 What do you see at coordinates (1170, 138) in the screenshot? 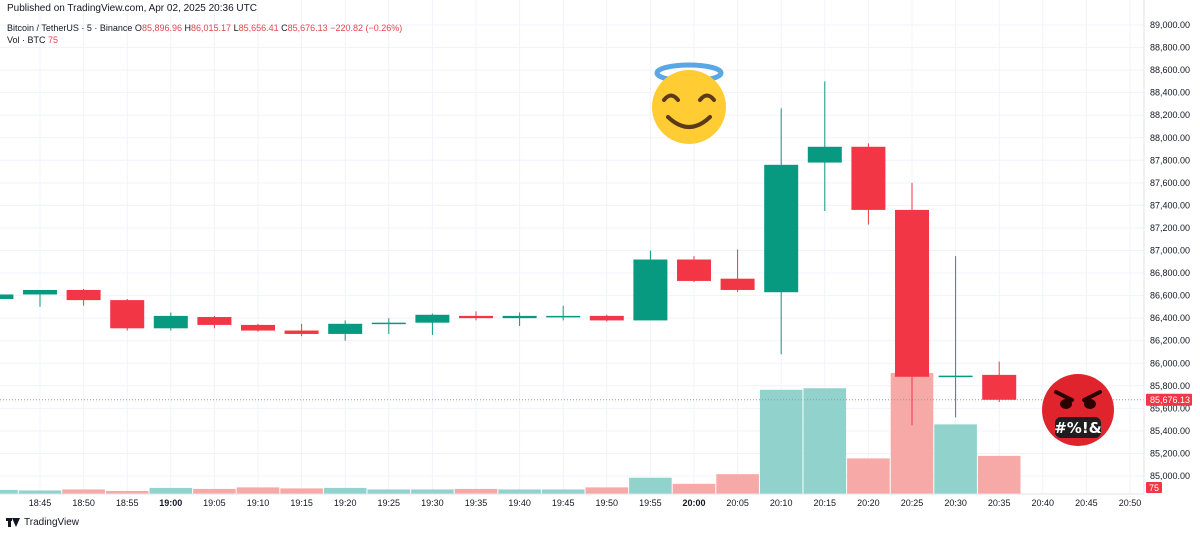
I see `price-tick-label: 88,000.00` at bounding box center [1170, 138].